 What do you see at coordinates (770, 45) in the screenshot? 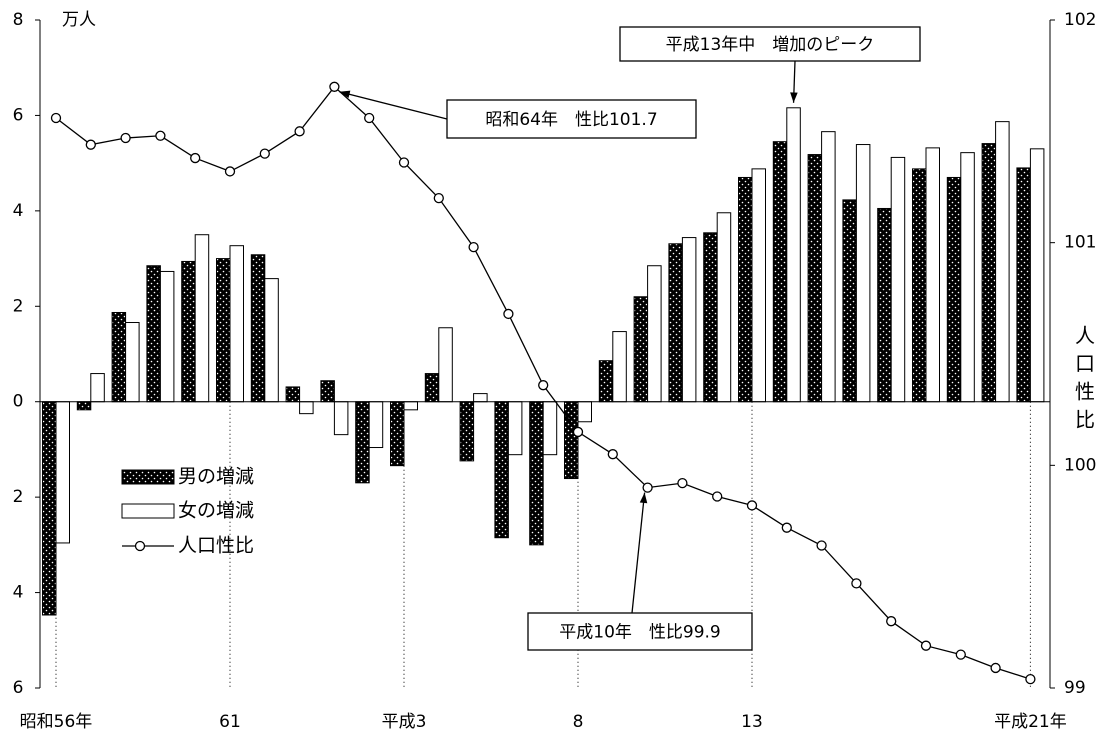
I see `annotation-text: 平成13年中 増加のピーク` at bounding box center [770, 45].